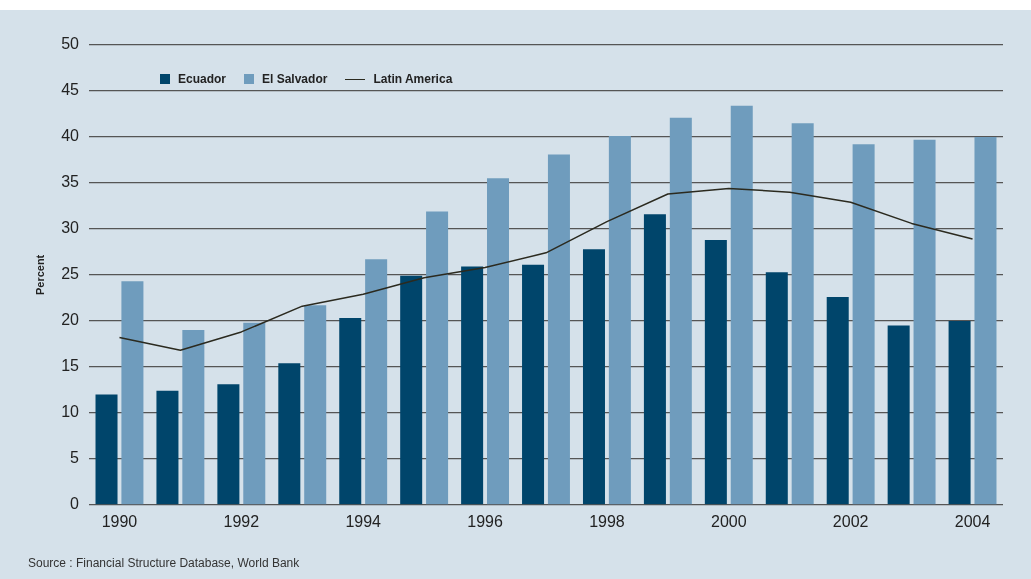 This screenshot has height=579, width=1031. I want to click on x-tick-label: 1996, so click(485, 521).